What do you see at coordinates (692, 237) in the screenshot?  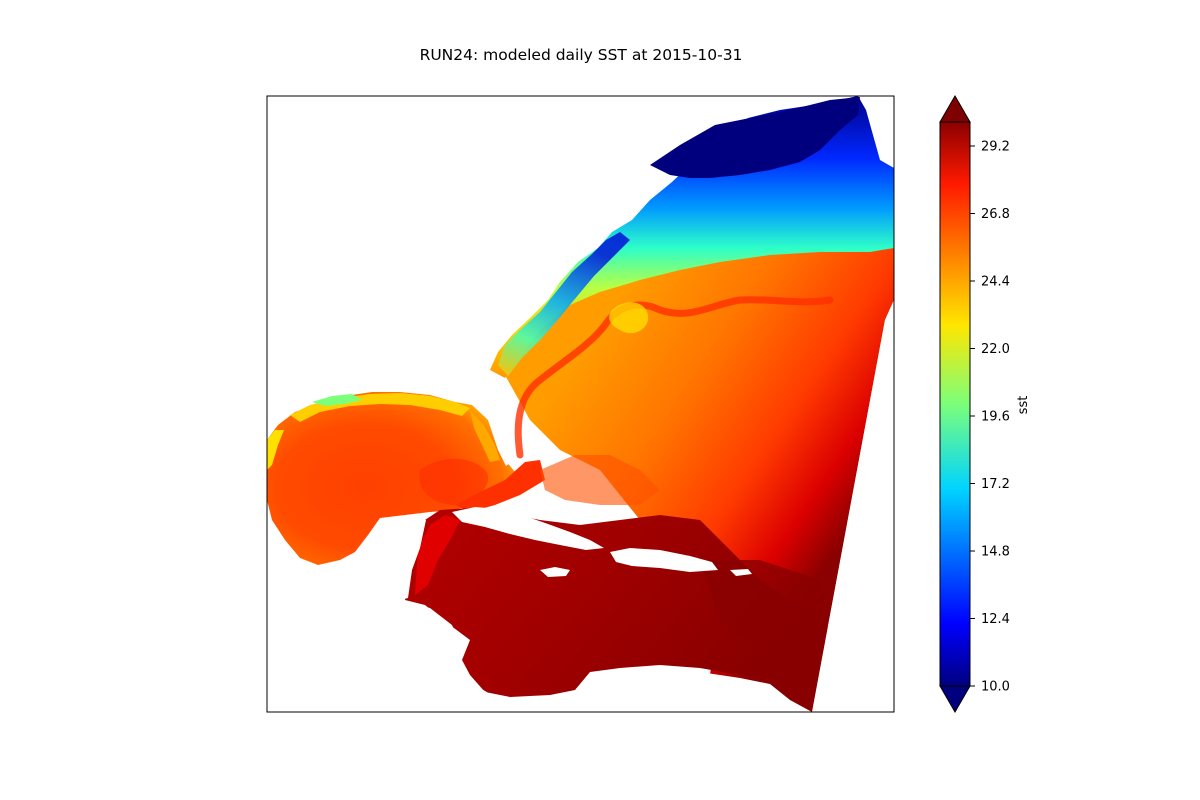 I see `northern-shelf-water` at bounding box center [692, 237].